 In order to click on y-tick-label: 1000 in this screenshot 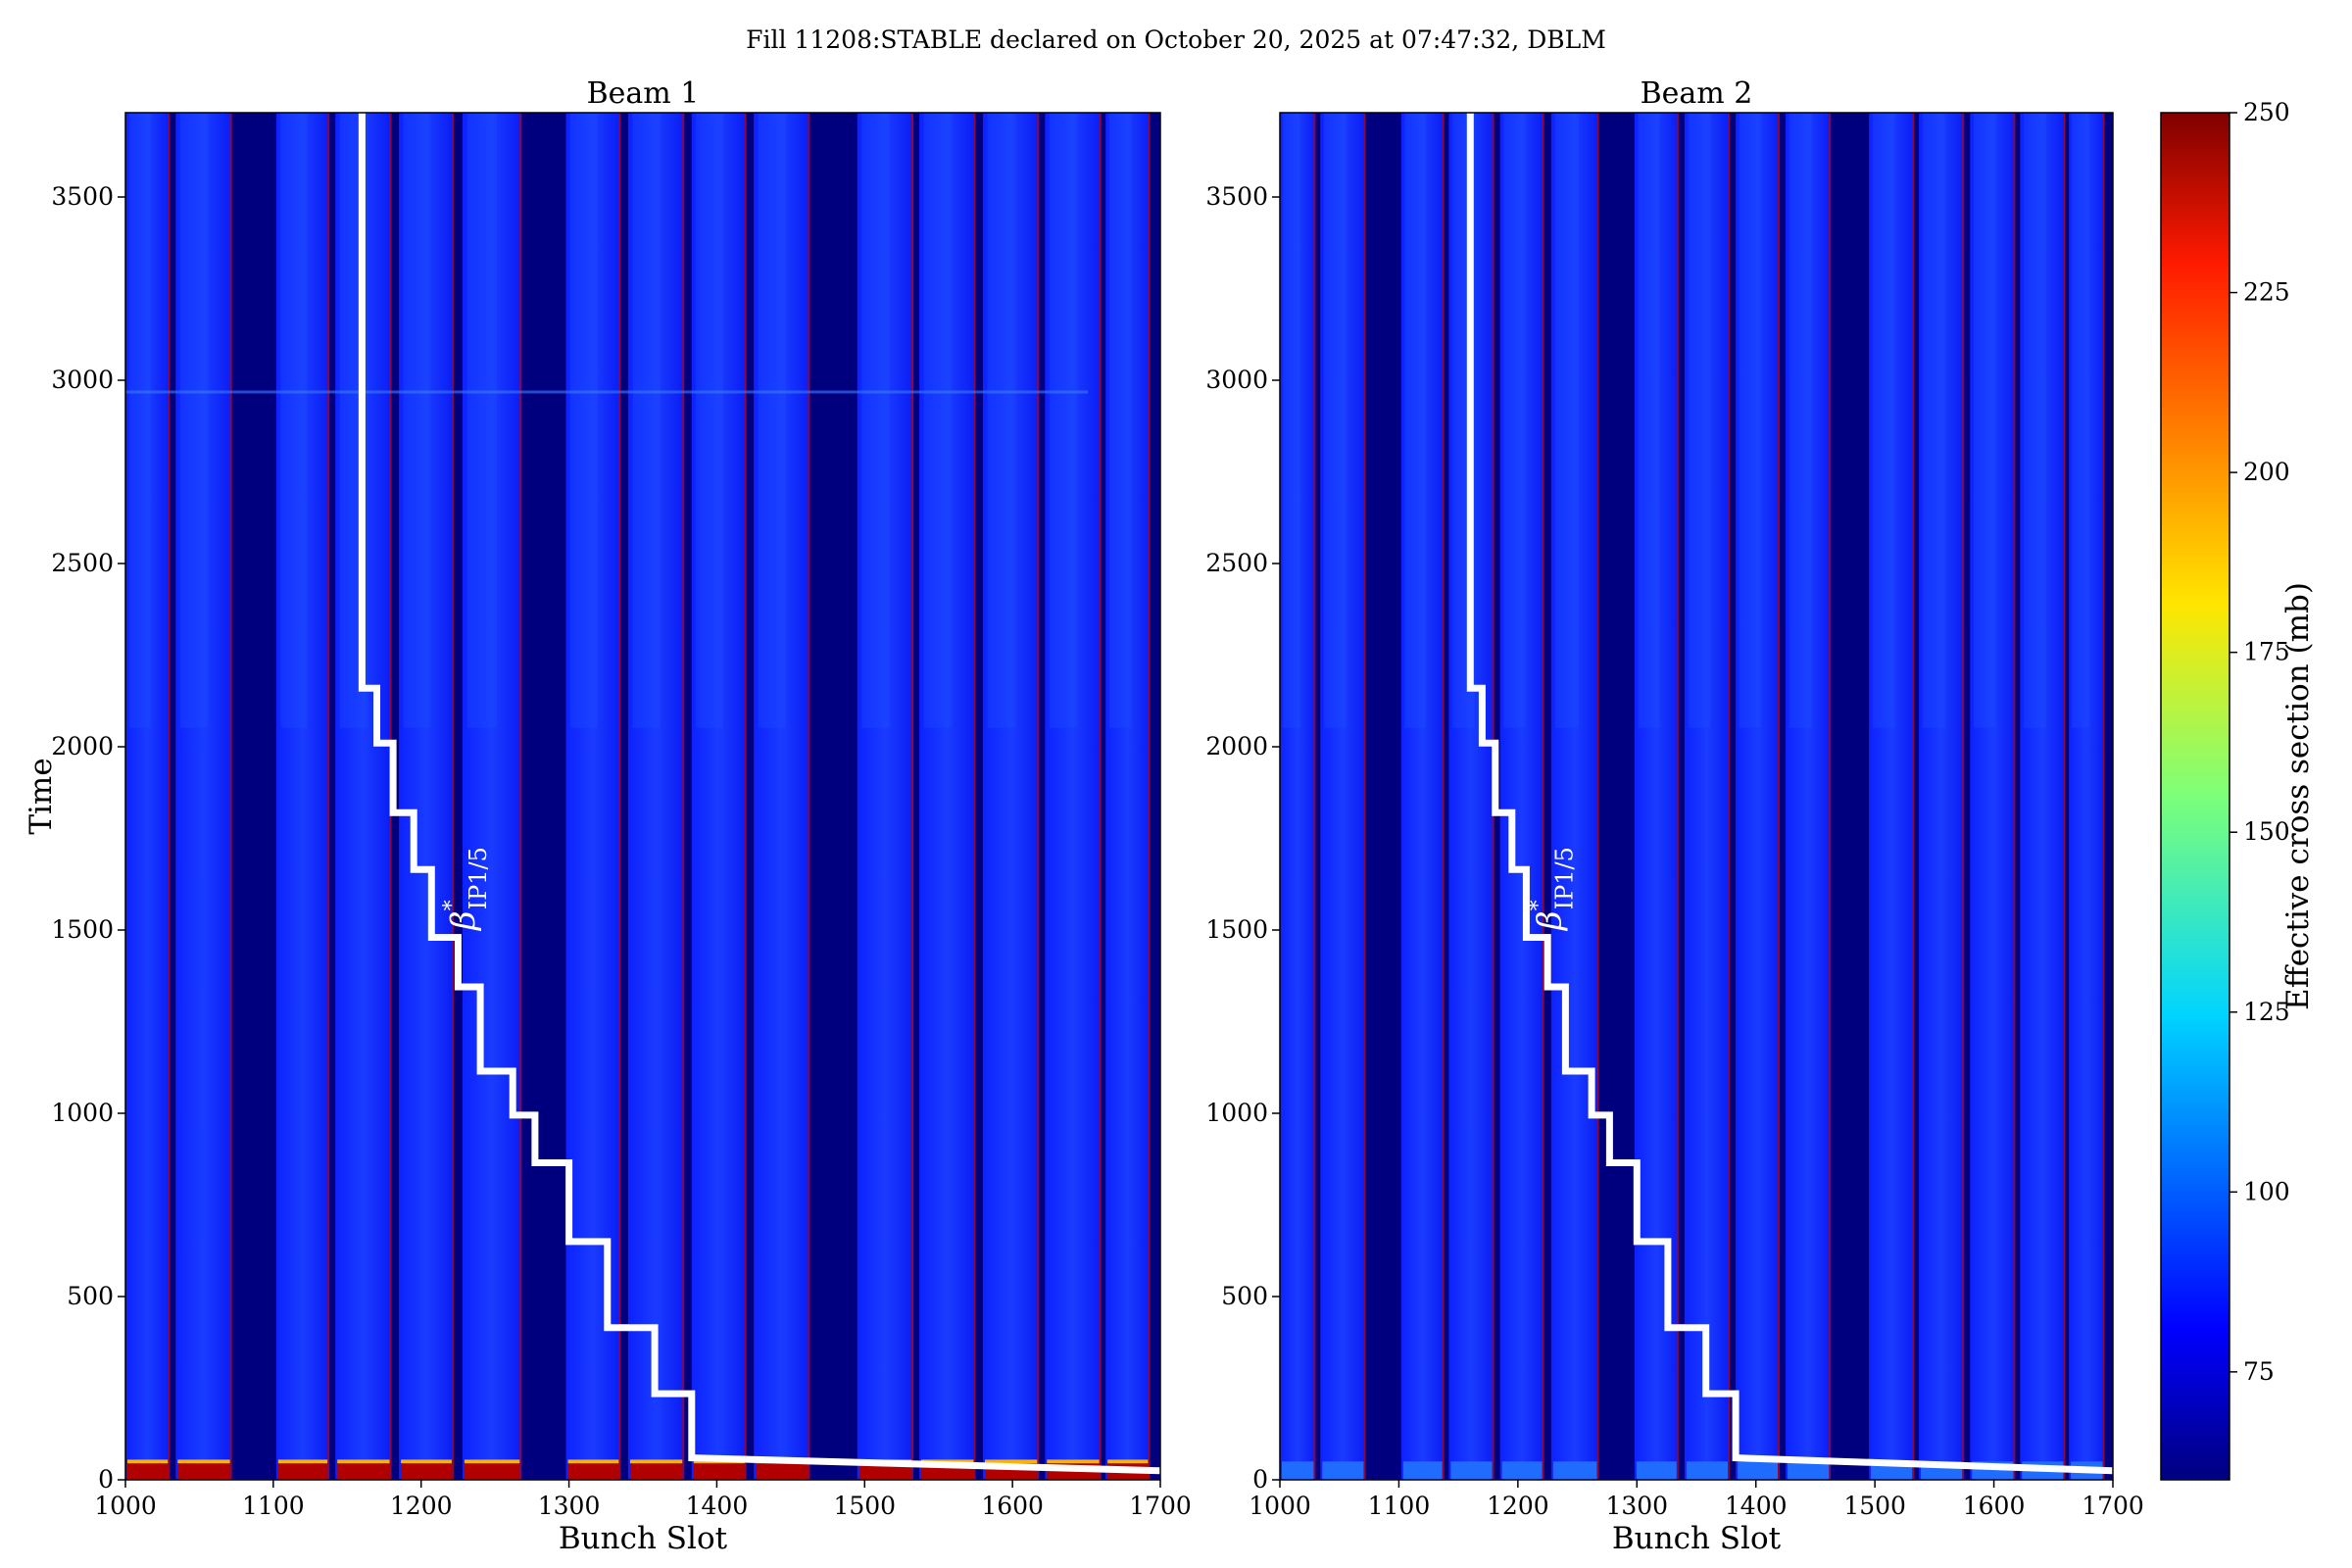, I will do `click(1236, 1113)`.